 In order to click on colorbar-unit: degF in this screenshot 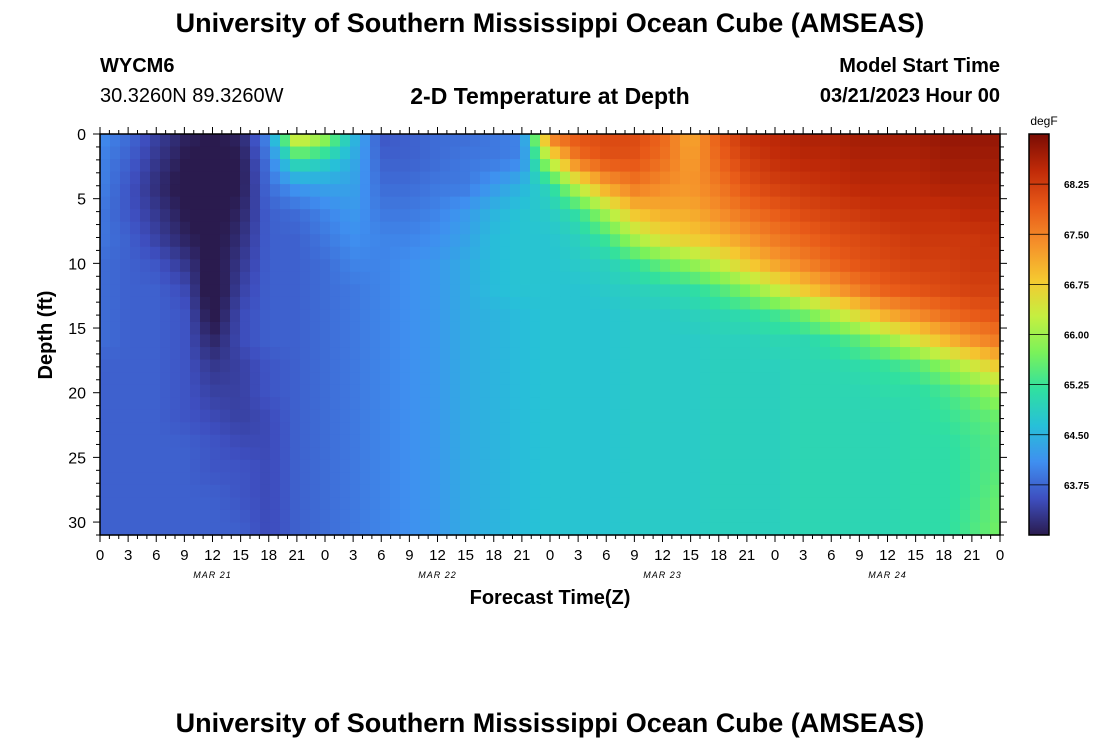, I will do `click(1043, 121)`.